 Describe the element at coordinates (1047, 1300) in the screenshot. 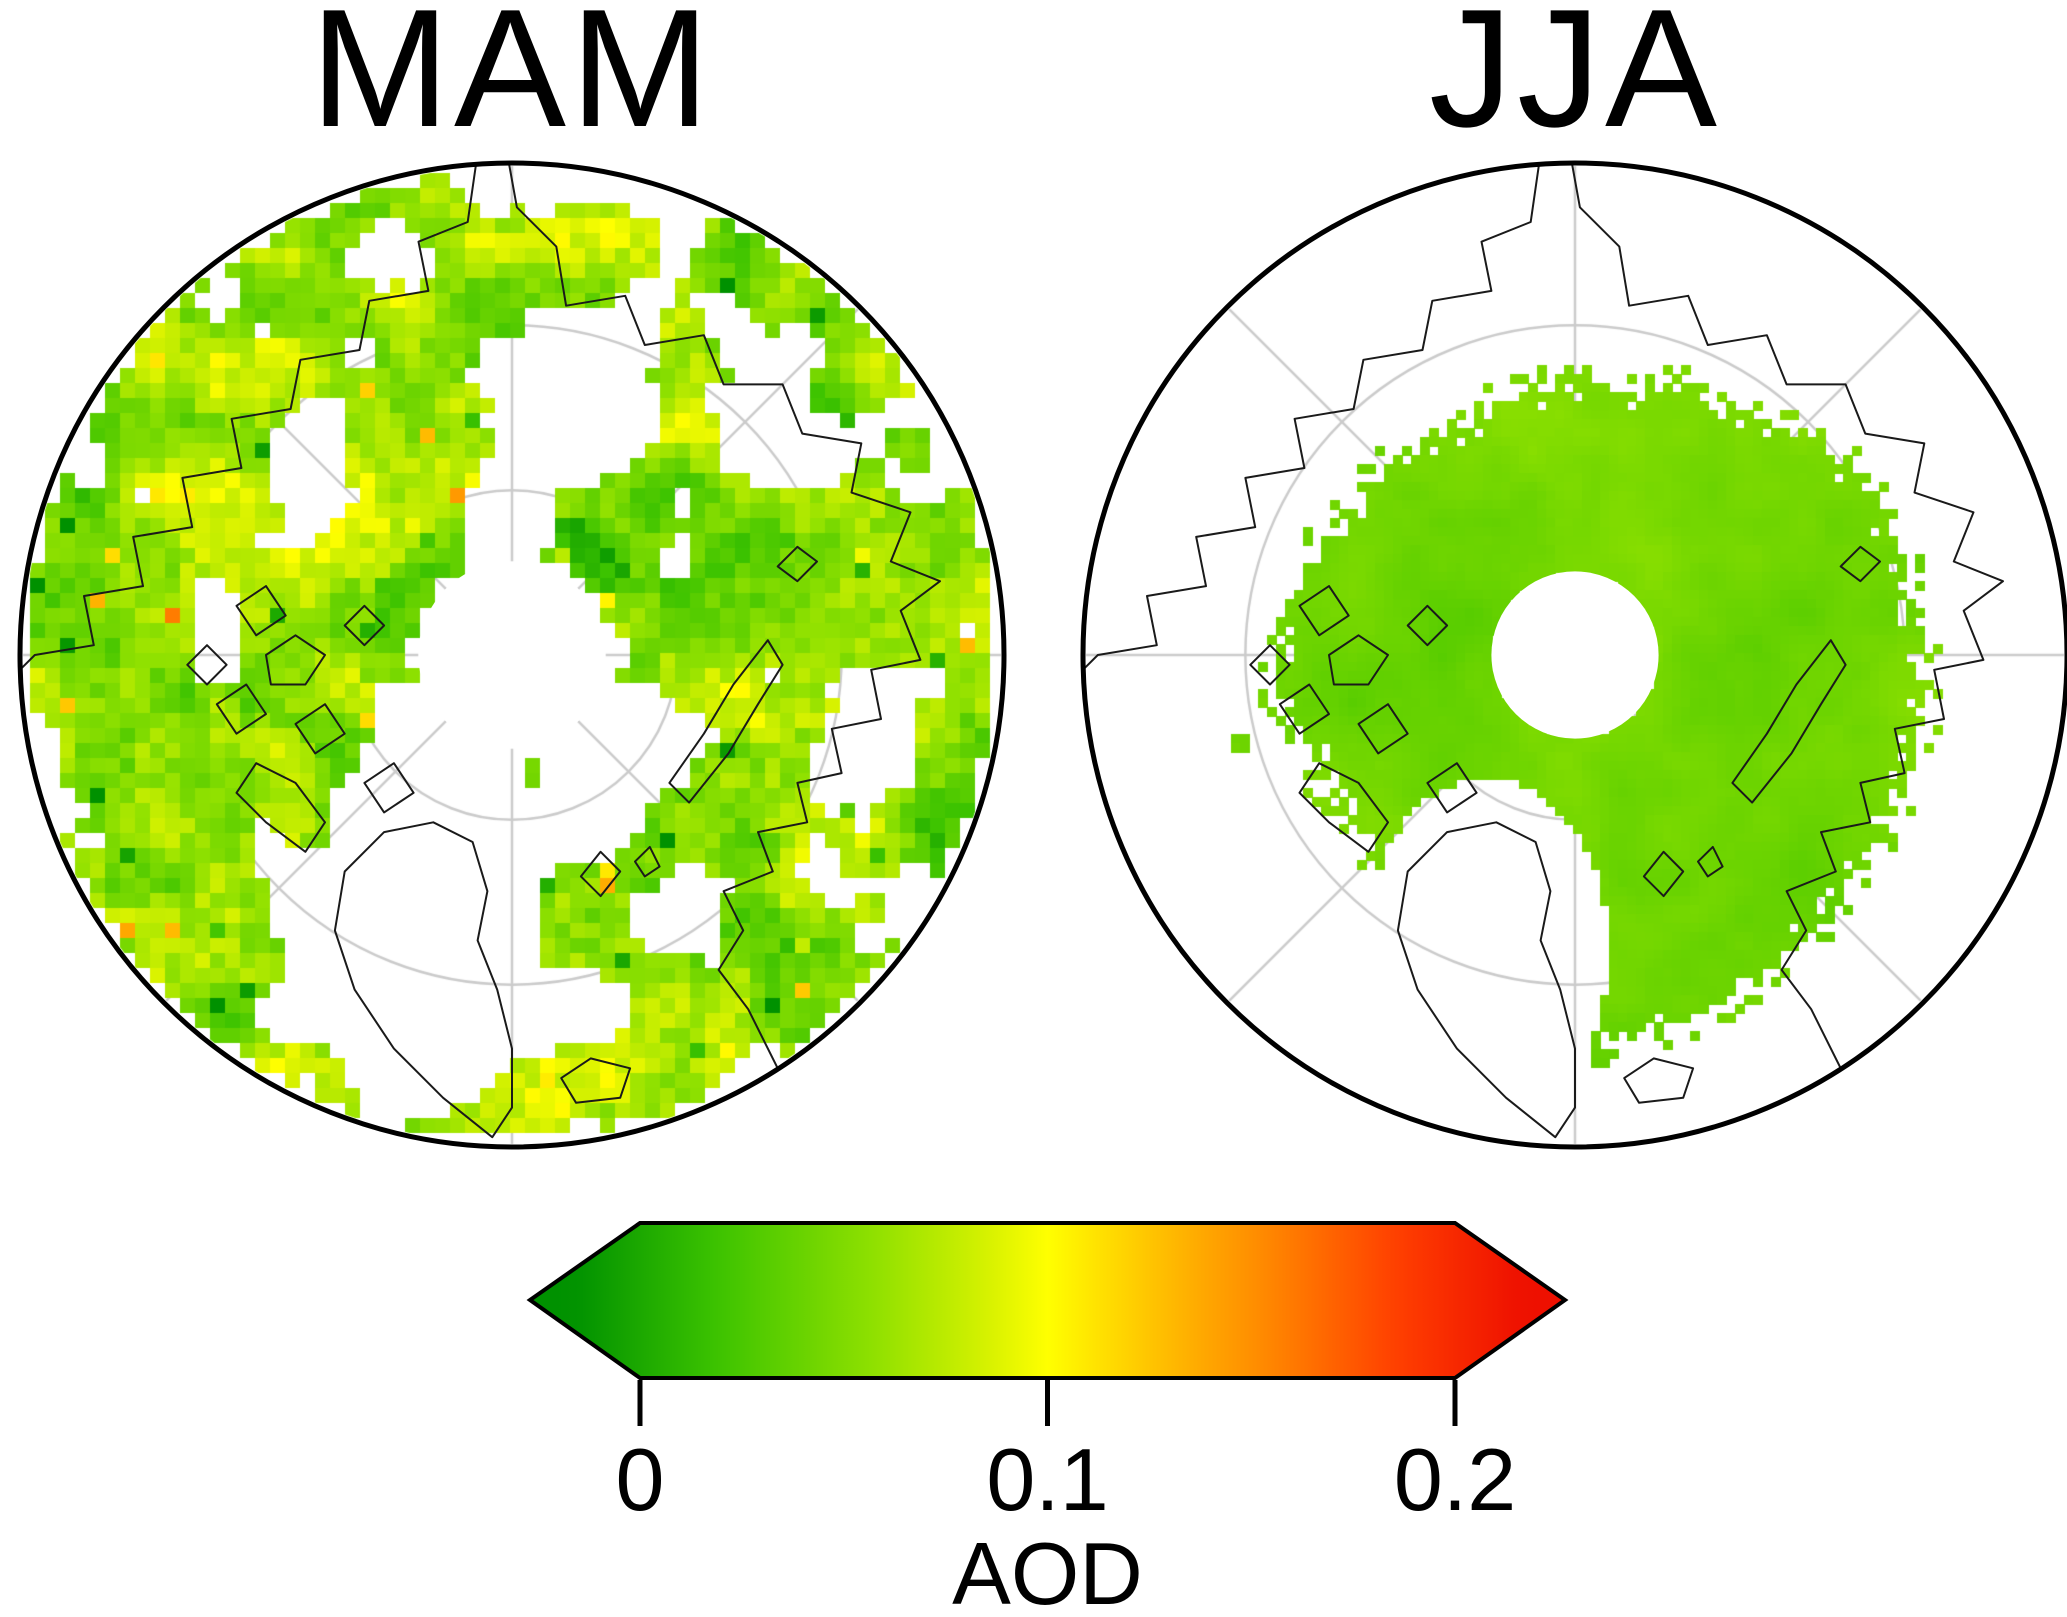

I see `colorbar-arrow-bar` at that location.